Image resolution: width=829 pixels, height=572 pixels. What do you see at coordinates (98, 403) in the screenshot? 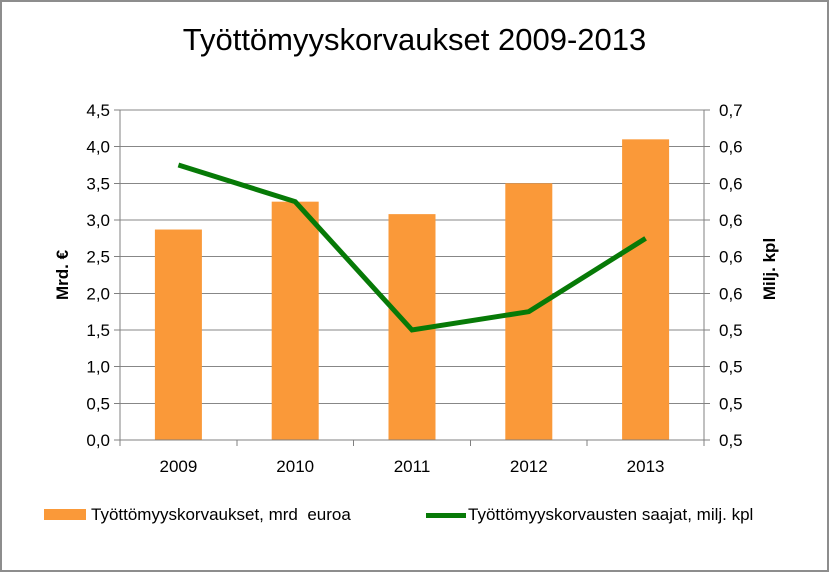
I see `left-axis-tick-label: 0,5` at bounding box center [98, 403].